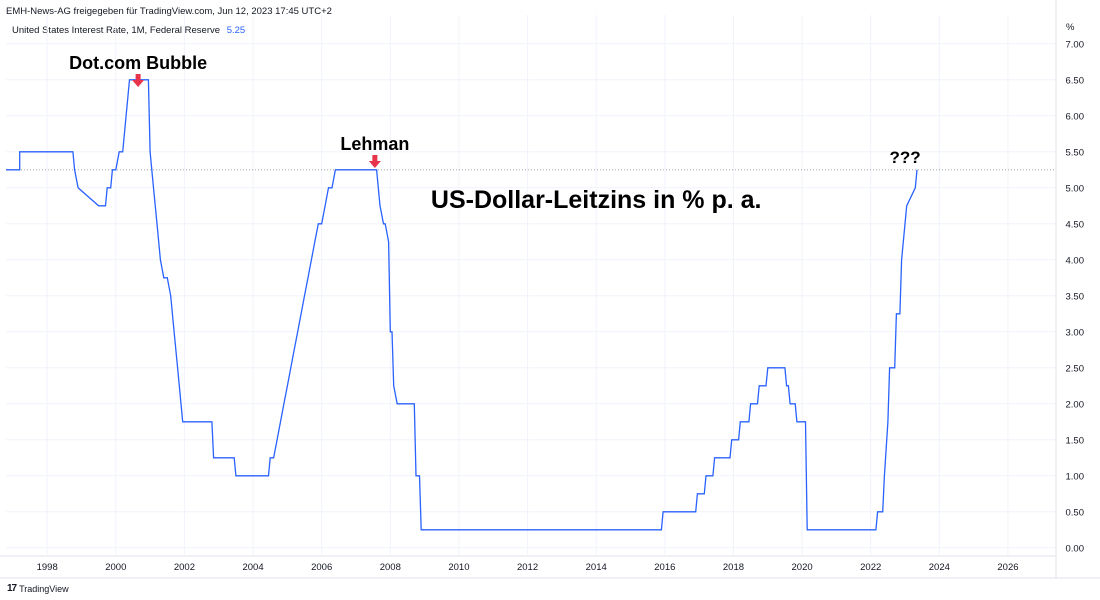 The height and width of the screenshot is (600, 1100). What do you see at coordinates (47, 567) in the screenshot?
I see `x-tick-label: 1998` at bounding box center [47, 567].